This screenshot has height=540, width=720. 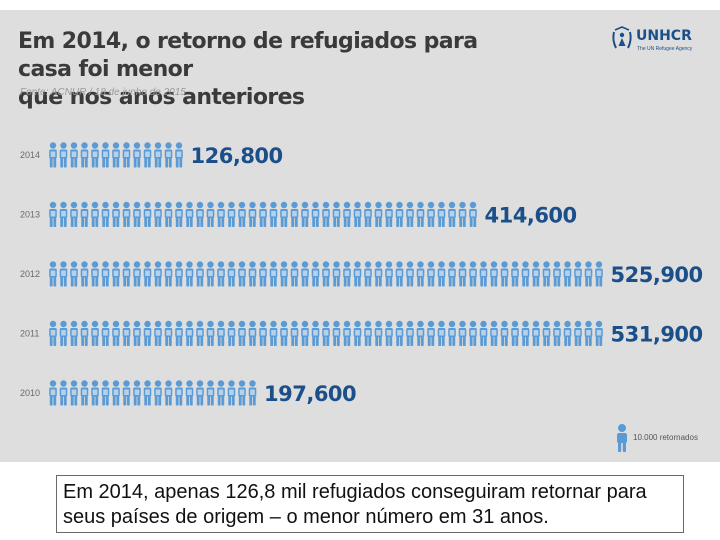 What do you see at coordinates (665, 49) in the screenshot?
I see `logo-tagline: The UN Refugee Agency` at bounding box center [665, 49].